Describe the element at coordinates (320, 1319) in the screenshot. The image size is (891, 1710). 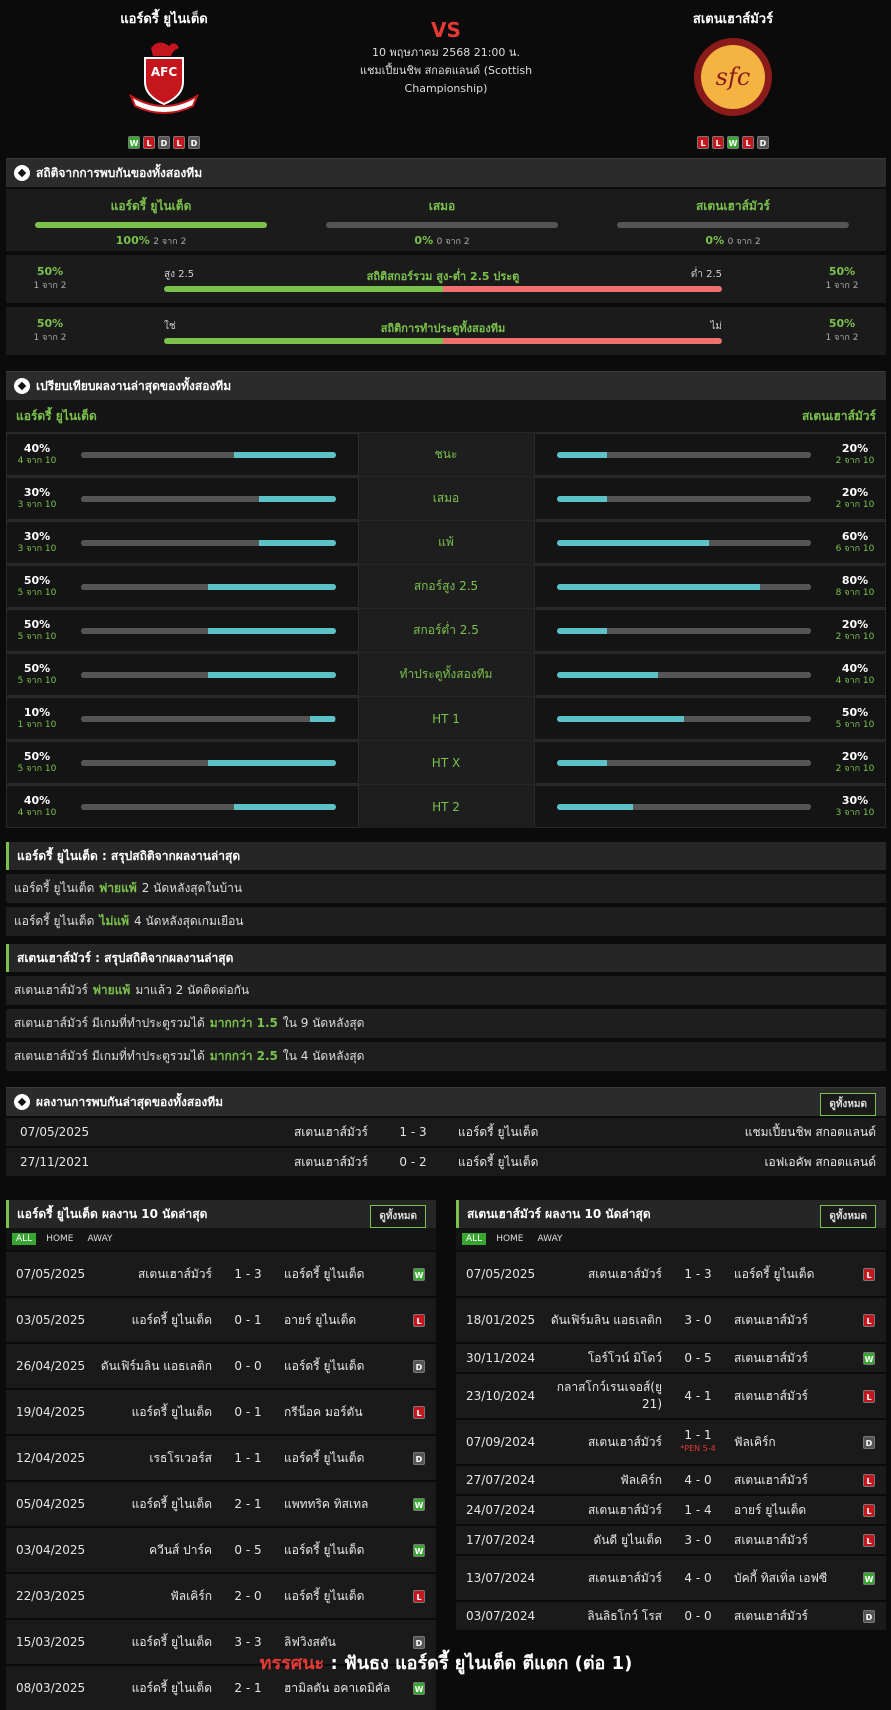
I see `match-away: อายร์ ยูไนเต็ด` at that location.